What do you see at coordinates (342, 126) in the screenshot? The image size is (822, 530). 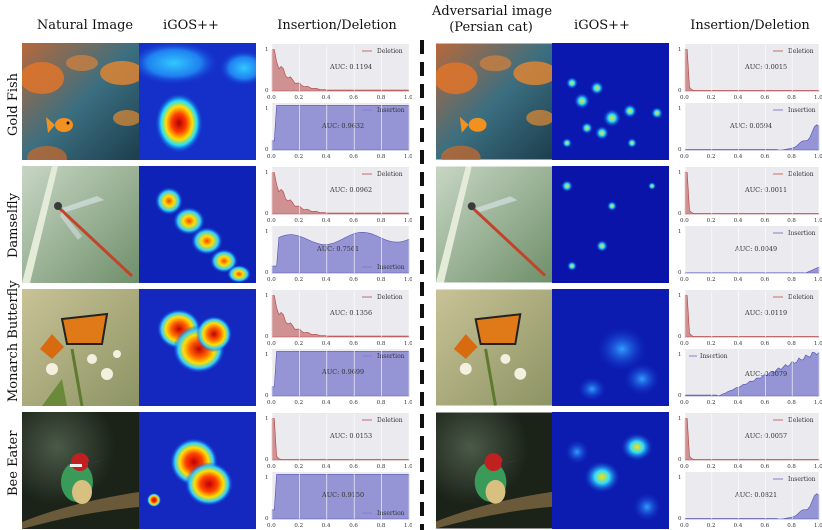 I see `insertion-auc-goldfish-left: AUC: 0.9632` at bounding box center [342, 126].